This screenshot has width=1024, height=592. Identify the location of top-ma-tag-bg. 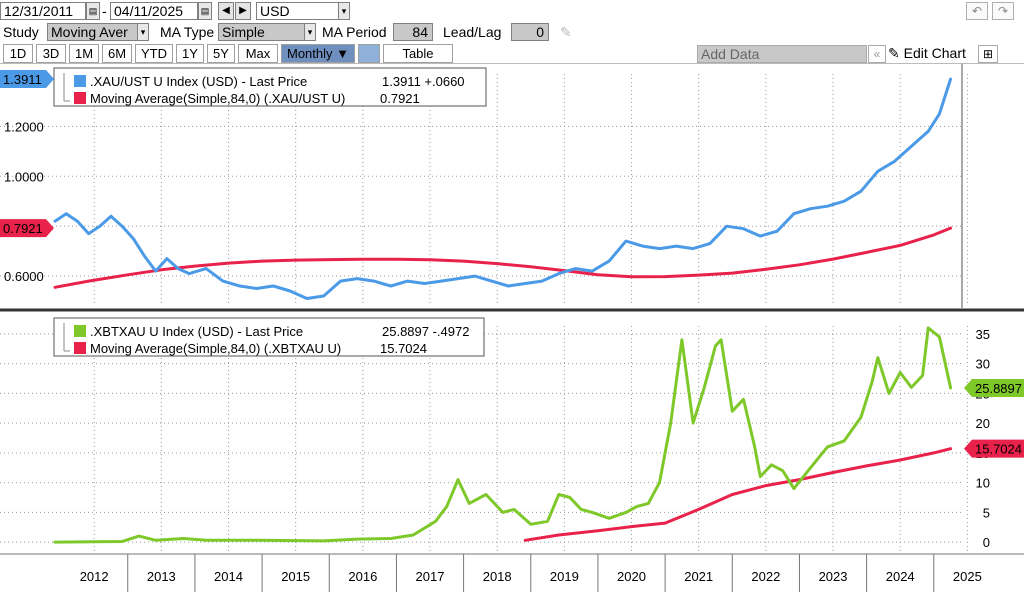
(27, 228).